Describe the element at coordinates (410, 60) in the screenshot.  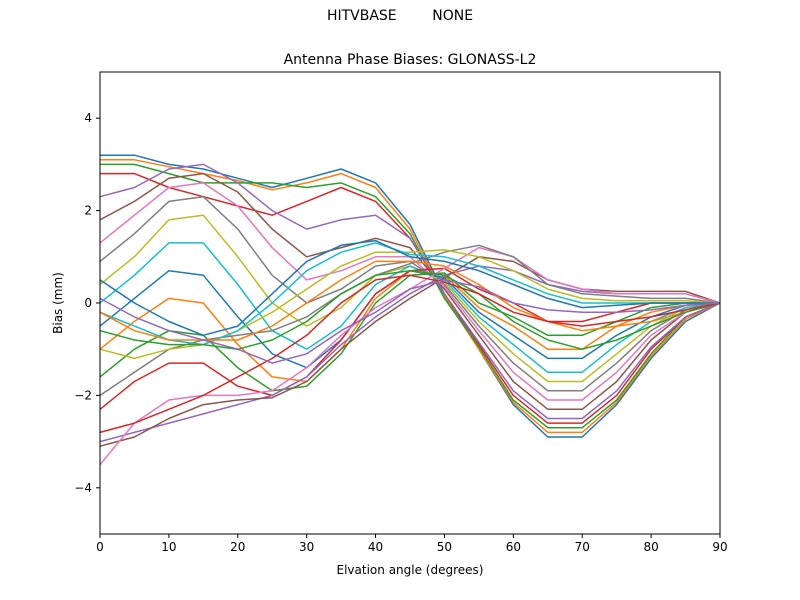
I see `chart-title: Antenna Phase Biases: GLONASS-L2` at that location.